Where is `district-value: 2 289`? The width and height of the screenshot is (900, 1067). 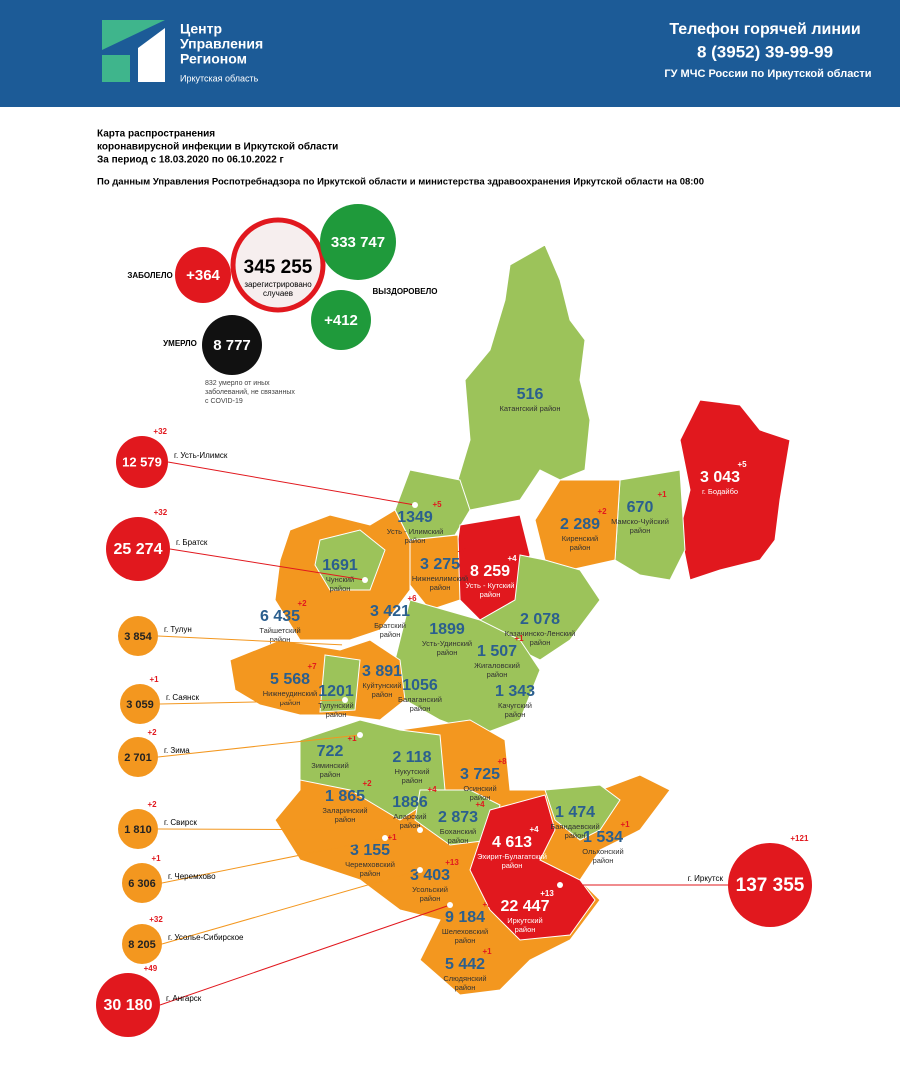 district-value: 2 289 is located at coordinates (580, 524).